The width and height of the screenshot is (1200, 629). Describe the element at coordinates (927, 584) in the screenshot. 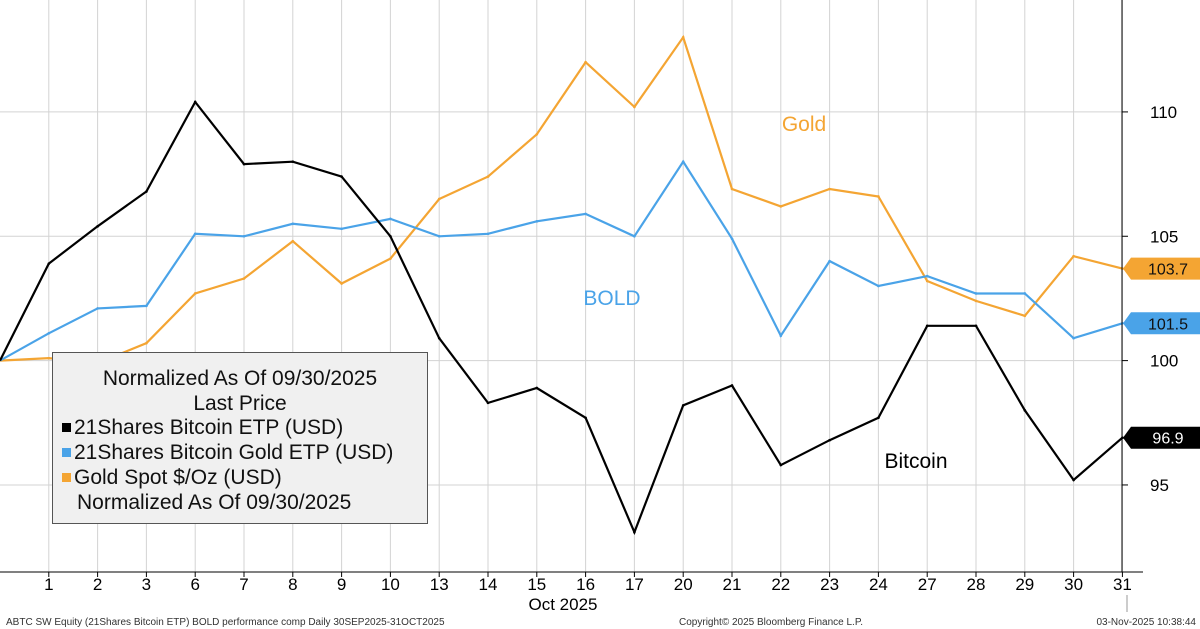

I see `x-tick-label-27: 27` at that location.